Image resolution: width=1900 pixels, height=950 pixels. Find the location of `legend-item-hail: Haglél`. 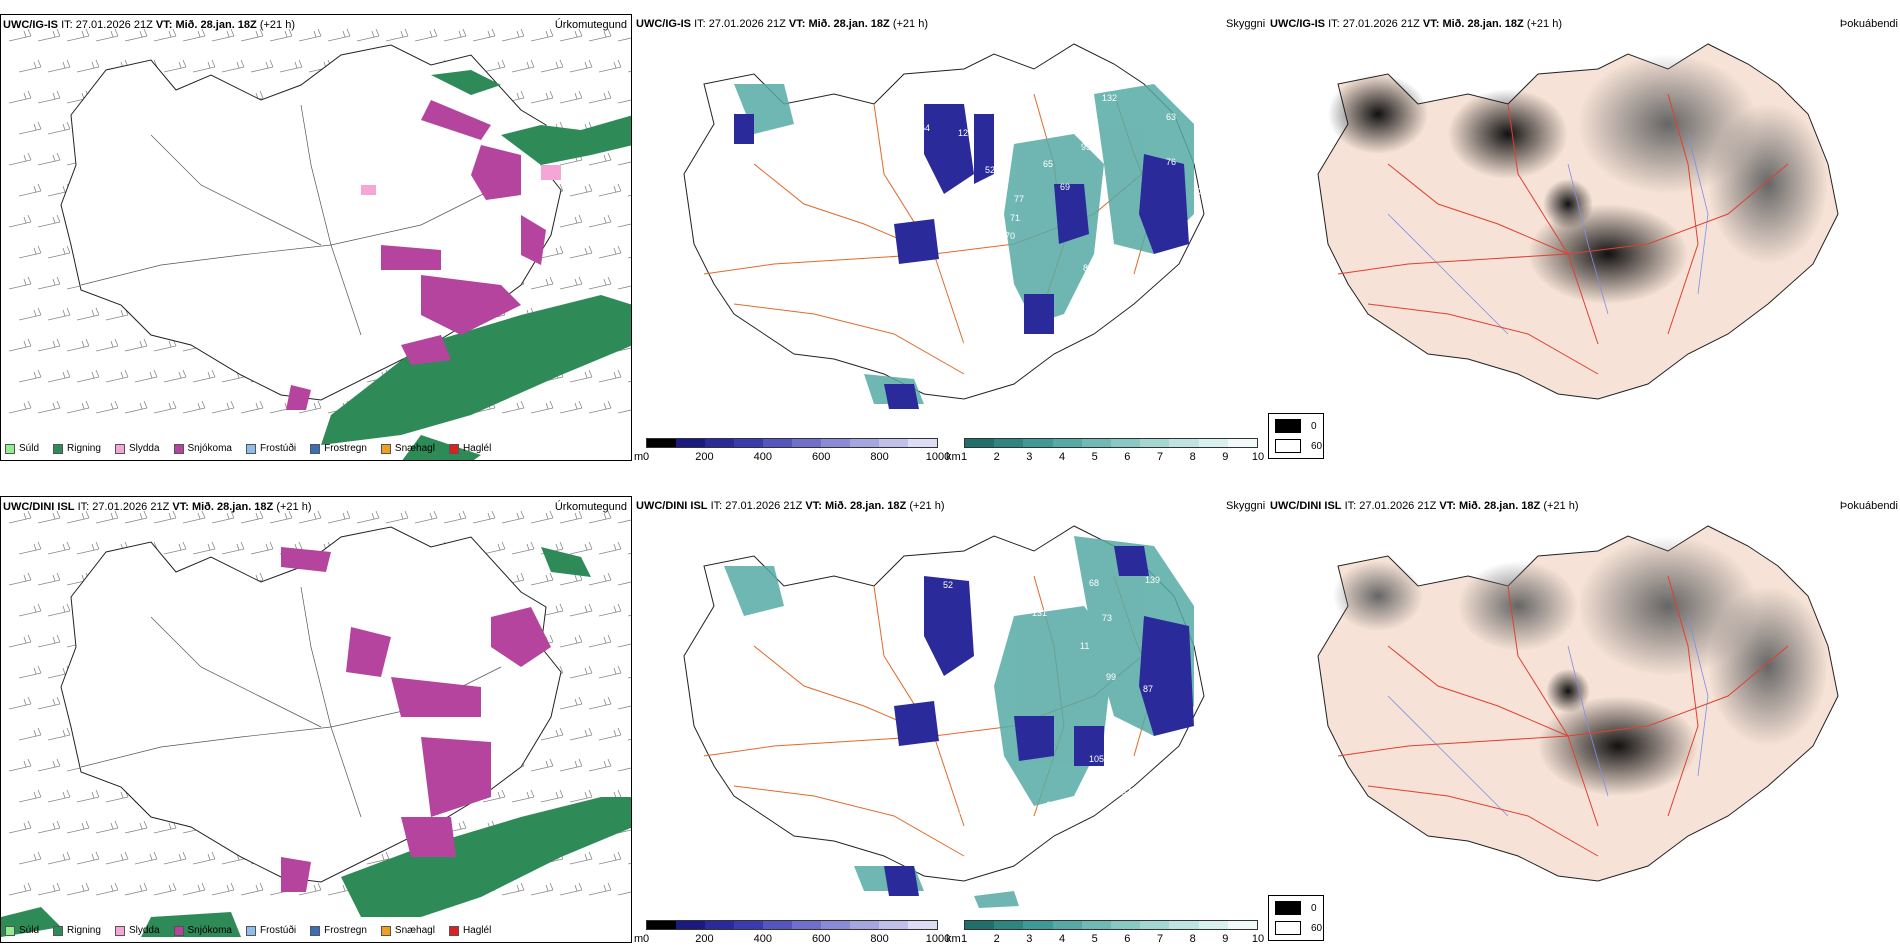

legend-item-hail: Haglél is located at coordinates (469, 448).